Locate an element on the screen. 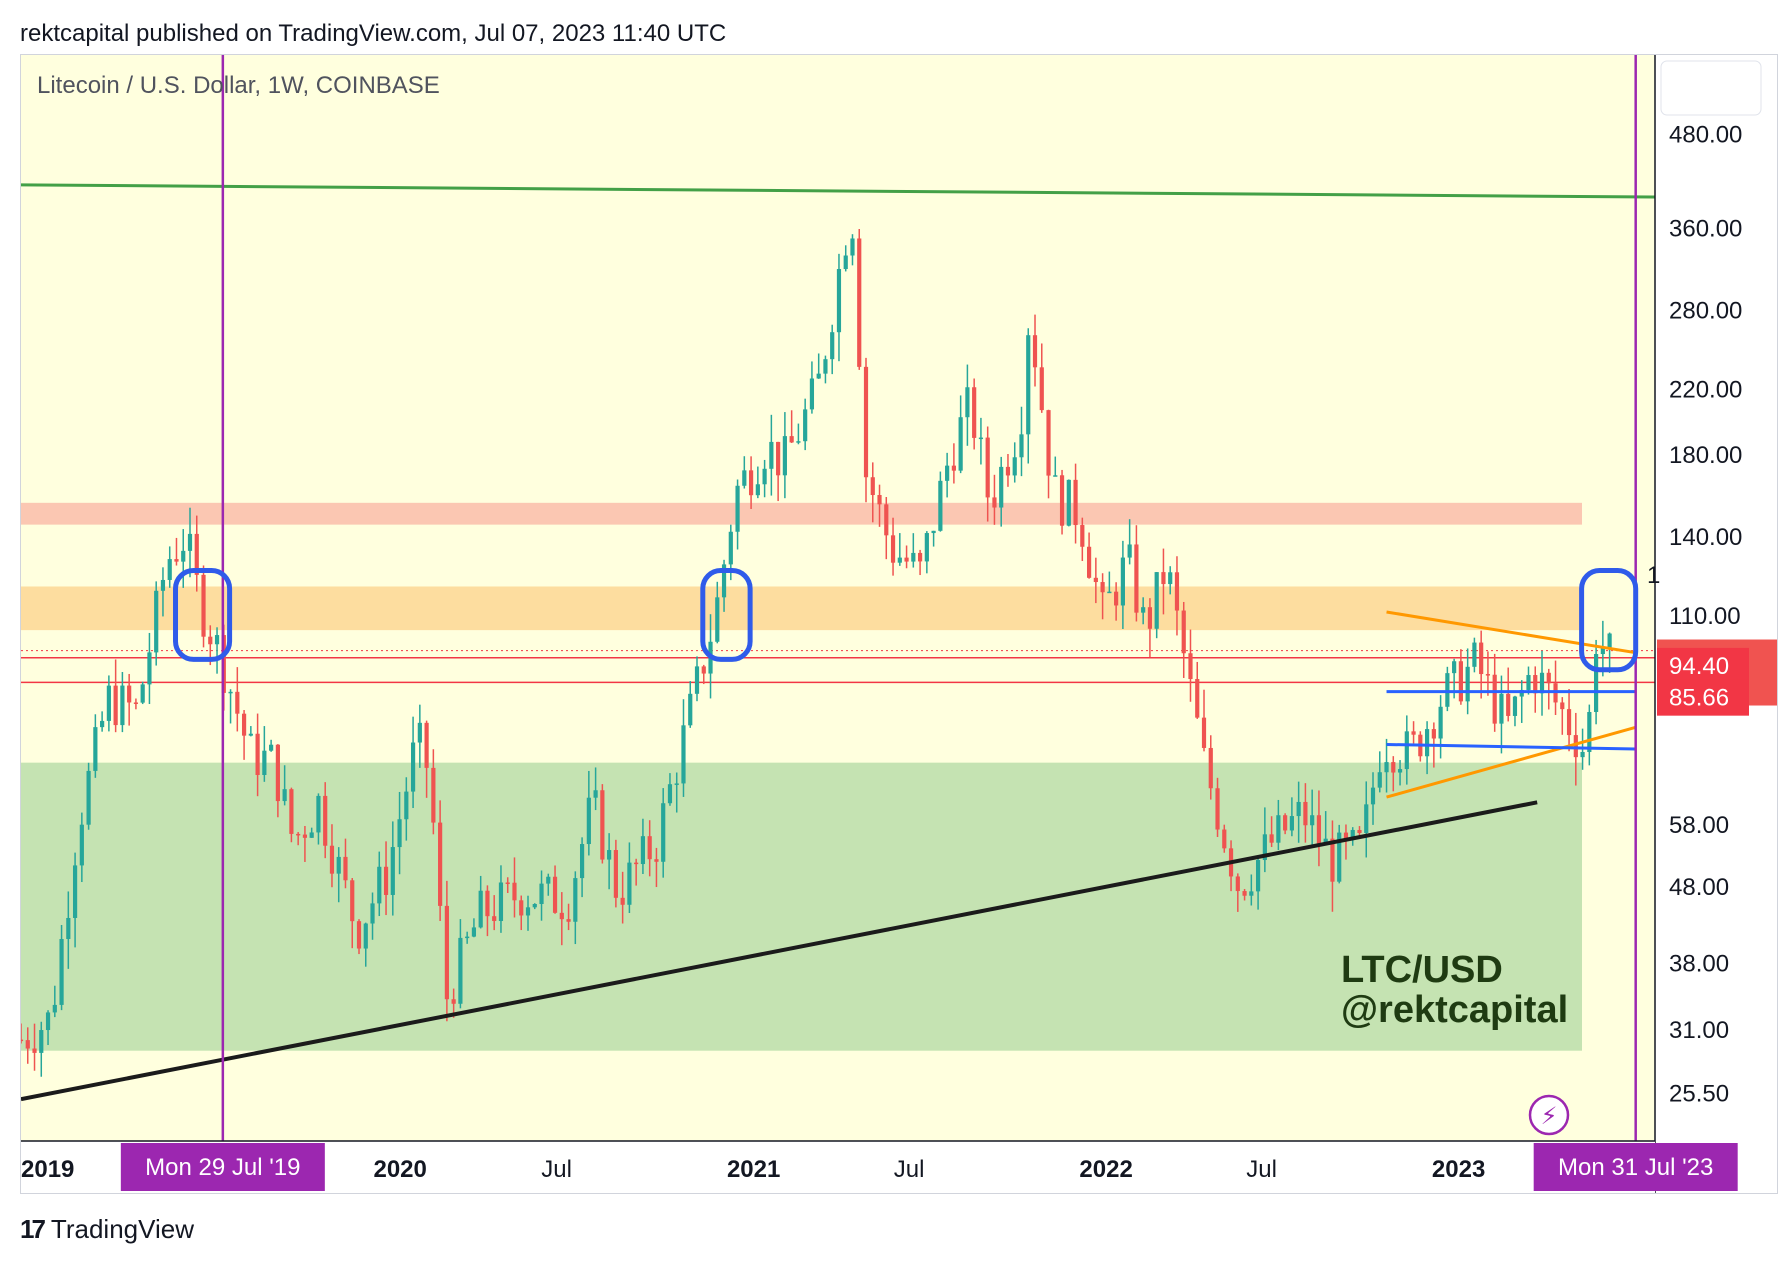 This screenshot has width=1792, height=1264. x-tick-label: 2019 is located at coordinates (47, 1169).